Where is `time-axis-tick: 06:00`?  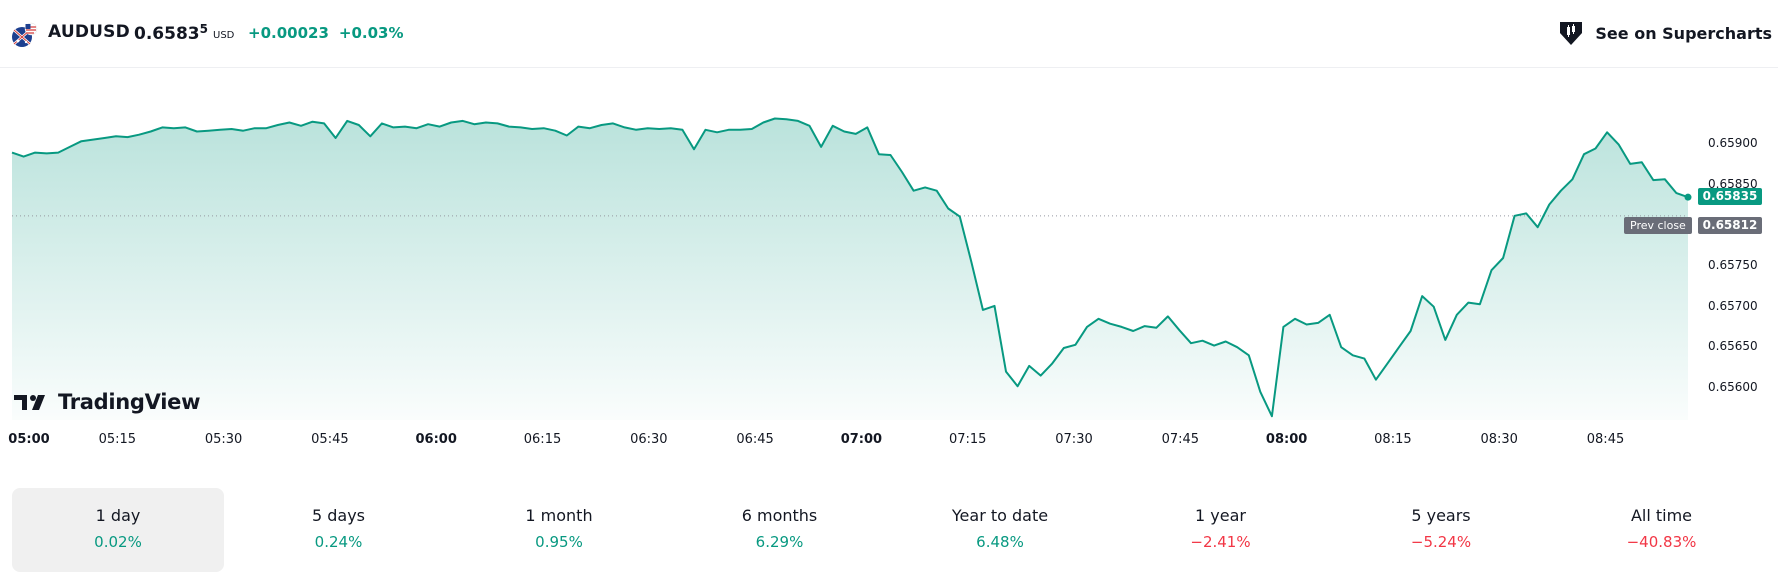 time-axis-tick: 06:00 is located at coordinates (436, 439).